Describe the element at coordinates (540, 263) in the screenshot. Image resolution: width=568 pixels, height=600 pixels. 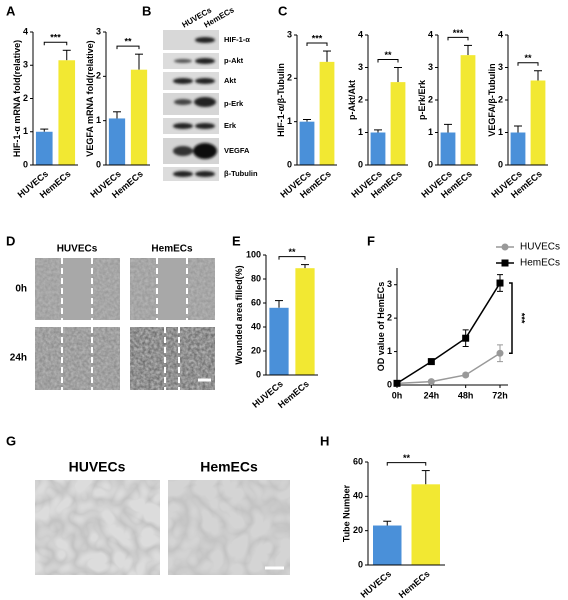
I see `legend-label: HemECs` at that location.